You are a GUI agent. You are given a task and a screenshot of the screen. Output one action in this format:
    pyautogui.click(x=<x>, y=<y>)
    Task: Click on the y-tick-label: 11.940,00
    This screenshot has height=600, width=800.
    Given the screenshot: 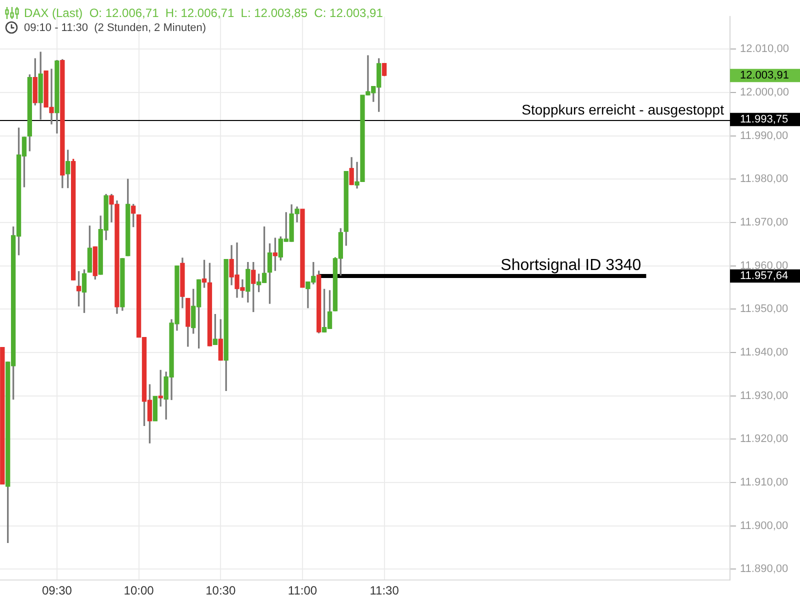 What is the action you would take?
    pyautogui.click(x=764, y=352)
    